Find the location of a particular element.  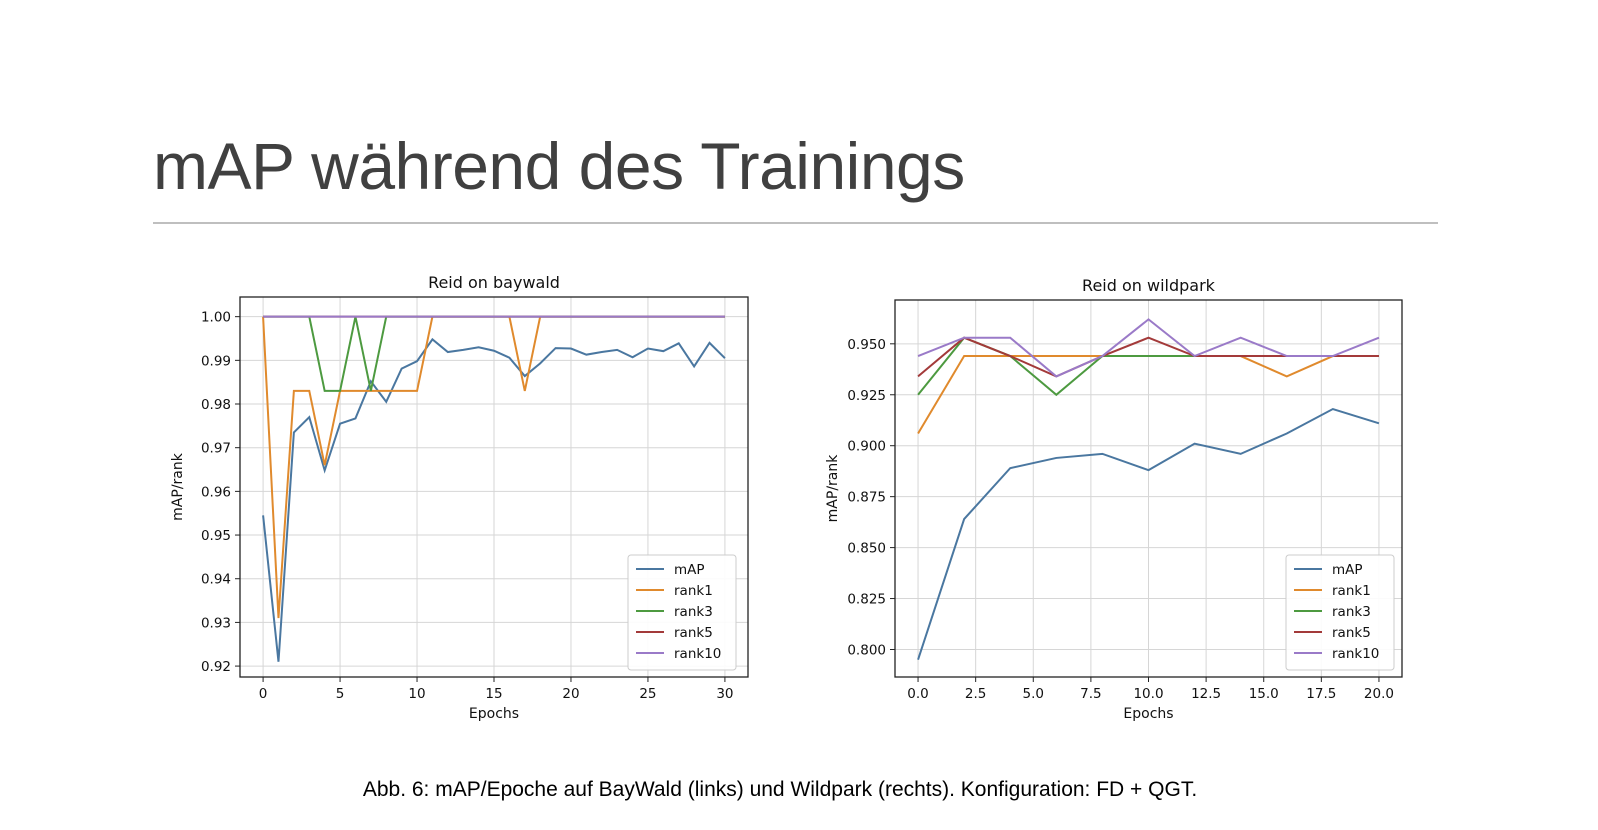

x-tick-label: 5.0 is located at coordinates (1033, 694).